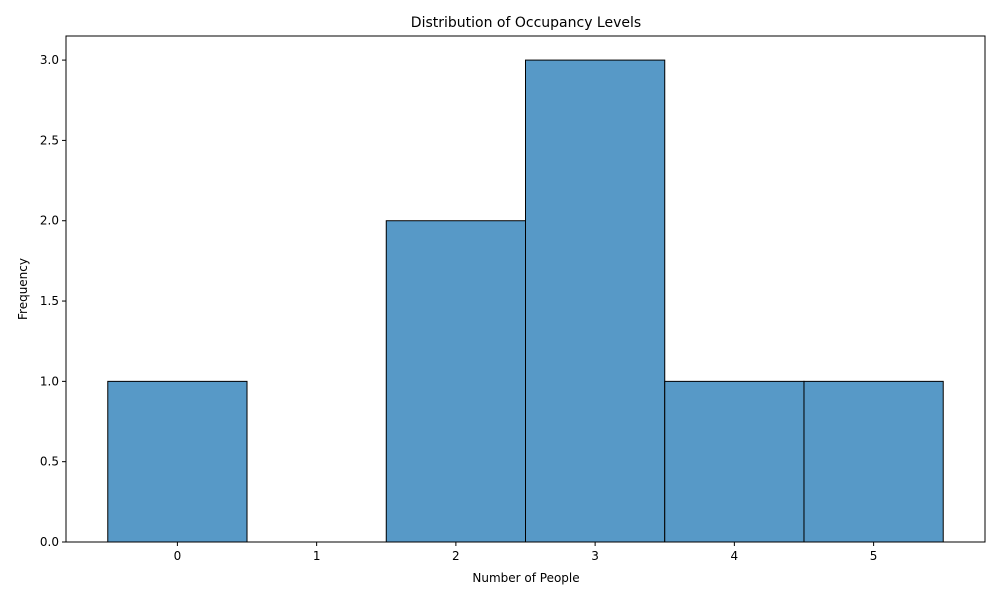 Image resolution: width=1000 pixels, height=600 pixels. Describe the element at coordinates (526, 23) in the screenshot. I see `chart-title: Distribution of Occupancy Levels` at that location.